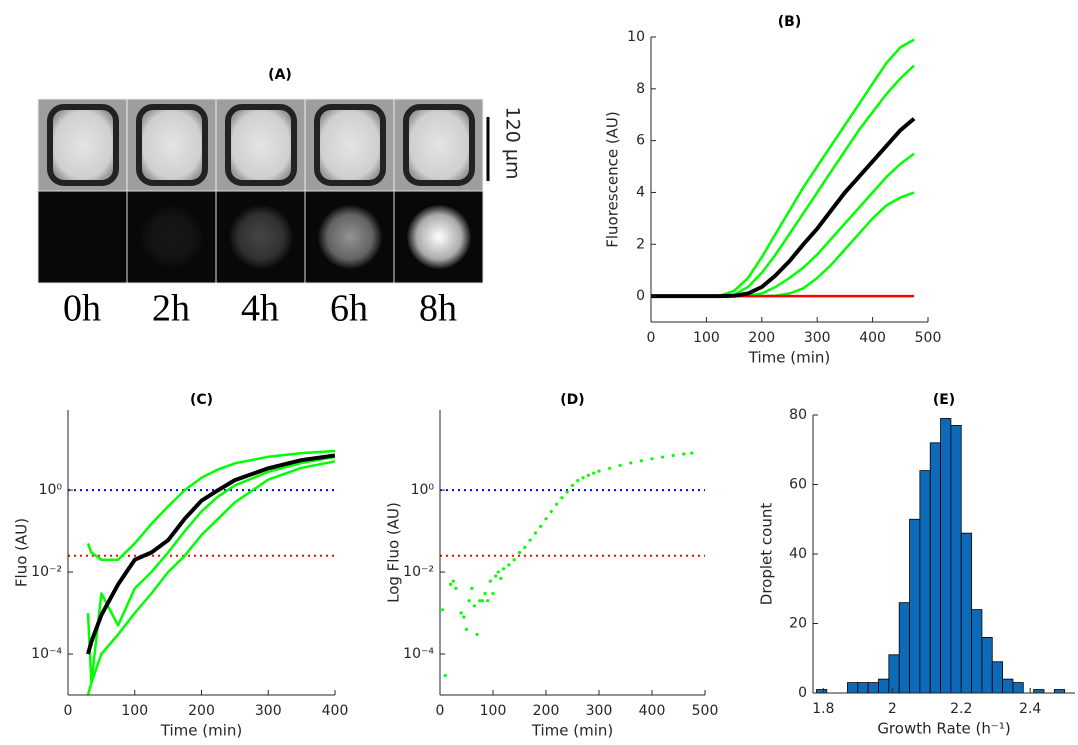 This screenshot has height=745, width=1078. What do you see at coordinates (961, 709) in the screenshot?
I see `x-tick-label: 2.2` at bounding box center [961, 709].